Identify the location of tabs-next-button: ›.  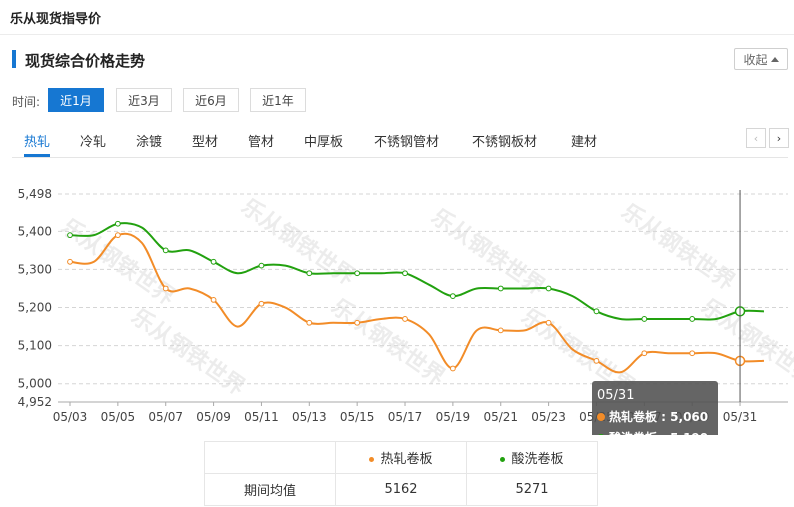
(779, 138).